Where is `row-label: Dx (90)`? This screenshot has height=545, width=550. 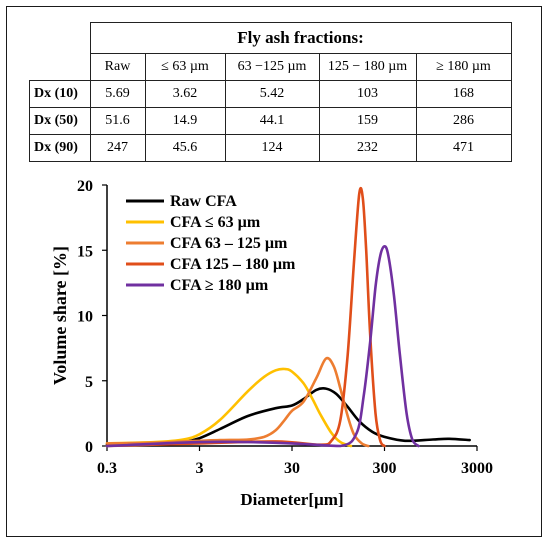
row-label: Dx (90) is located at coordinates (60, 148).